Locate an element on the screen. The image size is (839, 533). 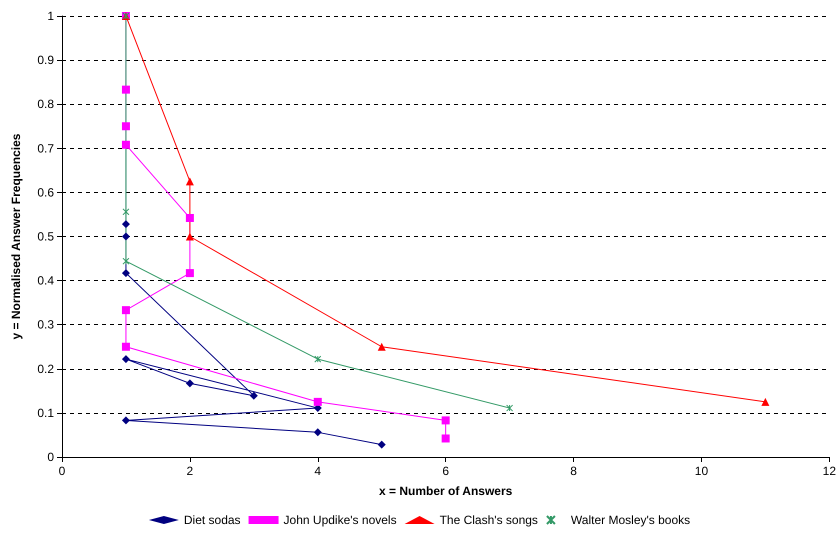
x-tick-label: 8 is located at coordinates (574, 471).